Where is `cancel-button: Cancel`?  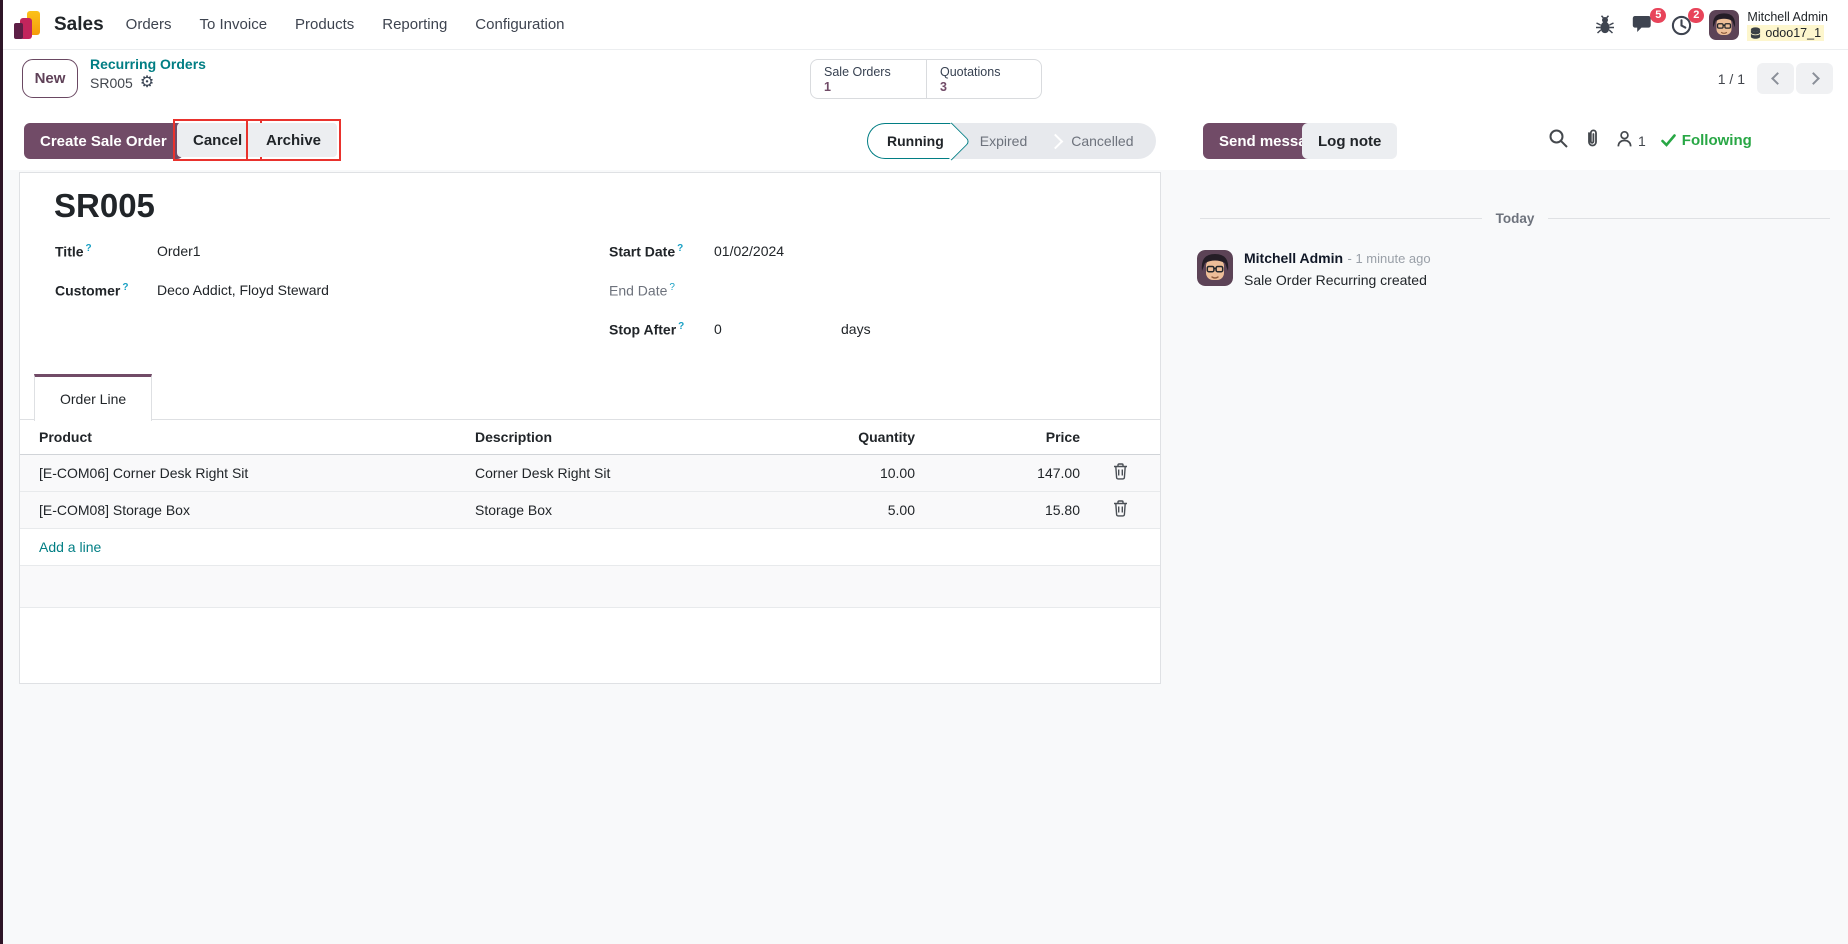 cancel-button: Cancel is located at coordinates (218, 140).